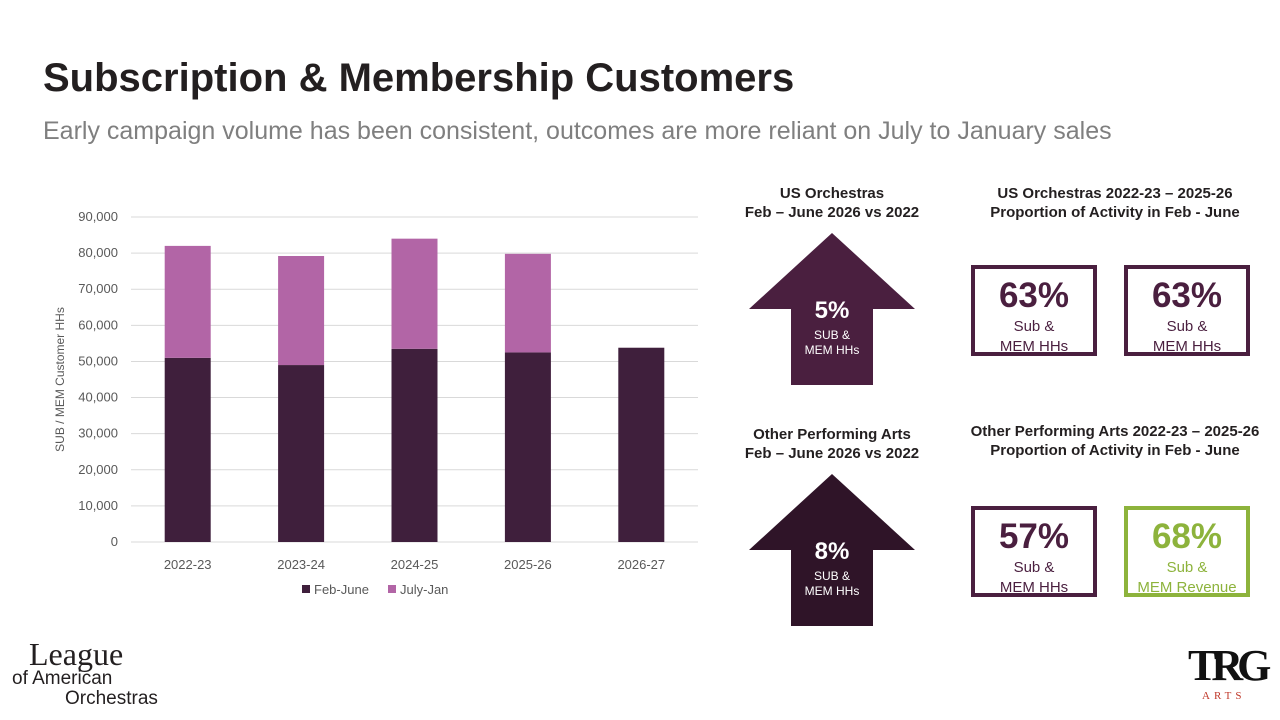 The width and height of the screenshot is (1280, 720). What do you see at coordinates (1224, 696) in the screenshot?
I see `trg-logo-sub: ARTS` at bounding box center [1224, 696].